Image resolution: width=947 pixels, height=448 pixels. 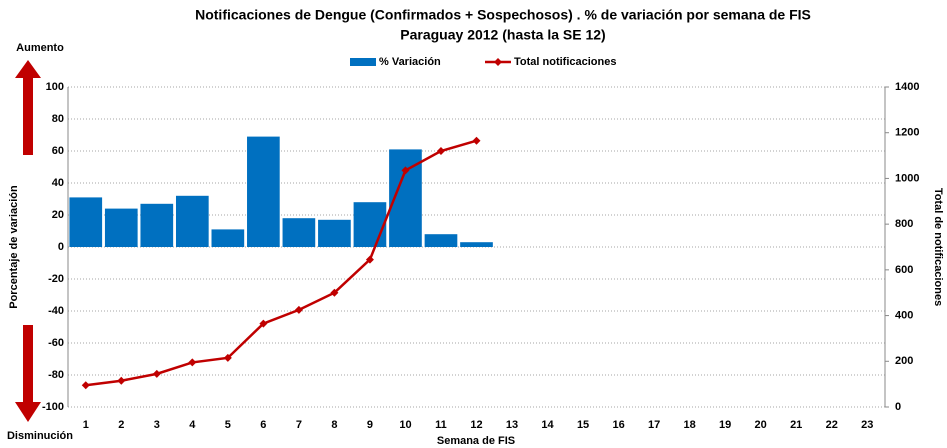 I want to click on y2-tick-label: 600, so click(x=904, y=270).